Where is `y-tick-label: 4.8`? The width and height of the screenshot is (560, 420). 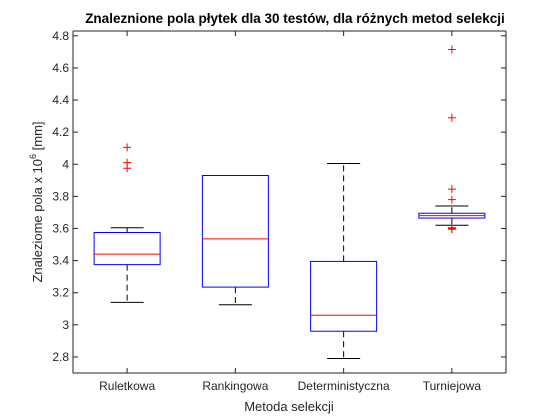
y-tick-label: 4.8 is located at coordinates (60, 36).